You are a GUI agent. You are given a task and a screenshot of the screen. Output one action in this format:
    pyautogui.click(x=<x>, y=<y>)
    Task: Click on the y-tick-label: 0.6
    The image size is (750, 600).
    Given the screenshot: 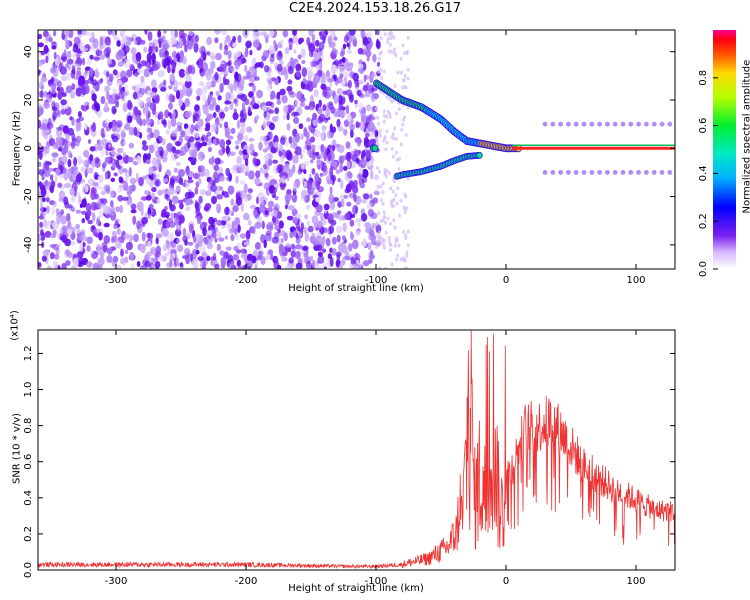 What is the action you would take?
    pyautogui.click(x=28, y=462)
    